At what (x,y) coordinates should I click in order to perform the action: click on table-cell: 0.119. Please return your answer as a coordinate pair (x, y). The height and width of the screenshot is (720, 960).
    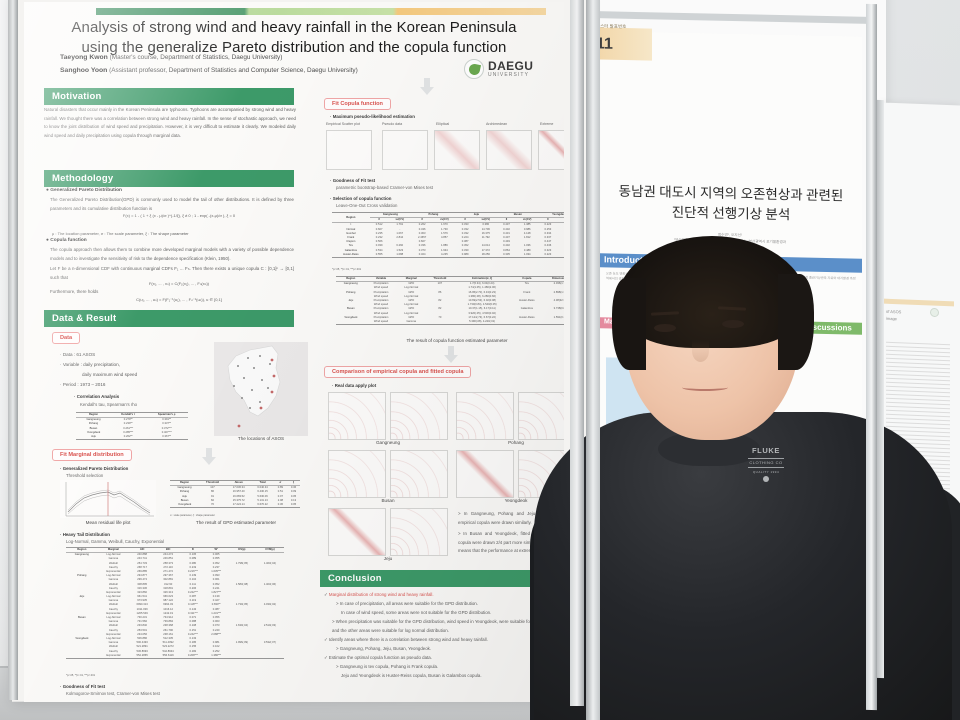
    Looking at the image, I should click on (193, 601).